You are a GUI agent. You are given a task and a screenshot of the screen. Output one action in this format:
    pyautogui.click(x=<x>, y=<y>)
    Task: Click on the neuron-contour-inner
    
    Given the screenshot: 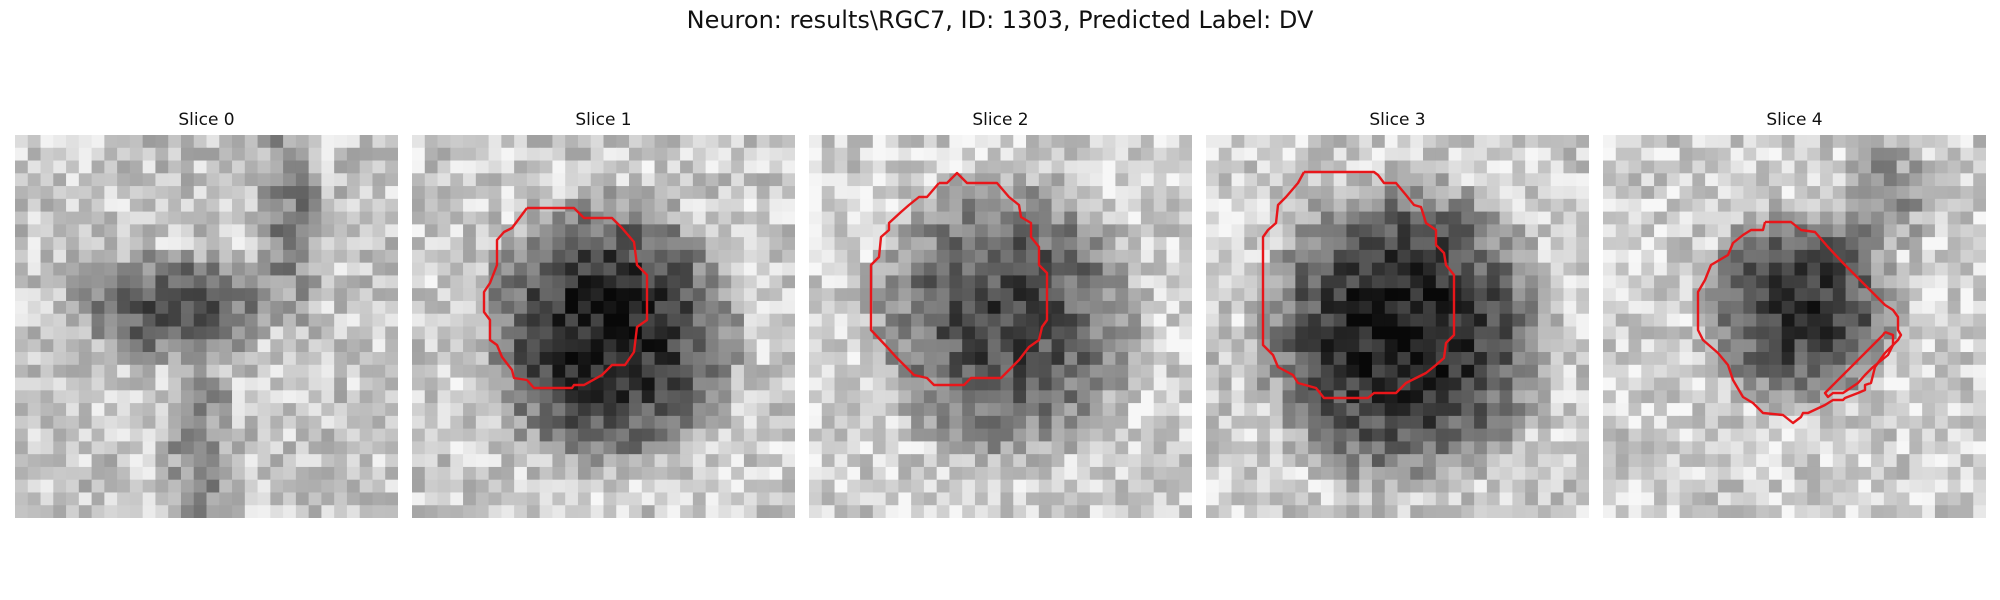 What is the action you would take?
    pyautogui.click(x=1859, y=364)
    